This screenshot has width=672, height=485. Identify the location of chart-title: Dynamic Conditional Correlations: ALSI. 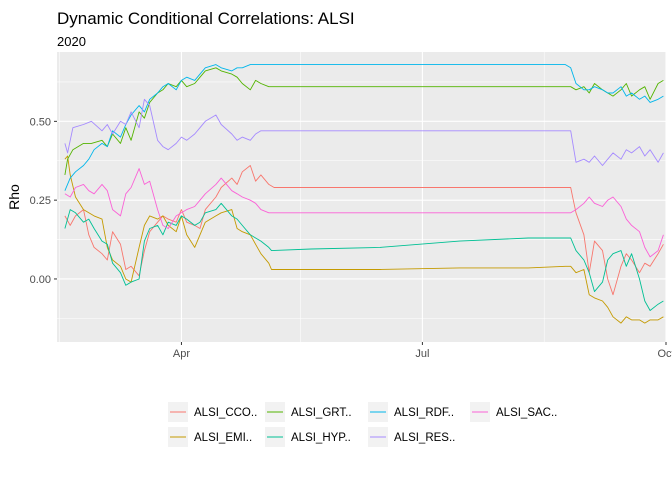
(206, 18).